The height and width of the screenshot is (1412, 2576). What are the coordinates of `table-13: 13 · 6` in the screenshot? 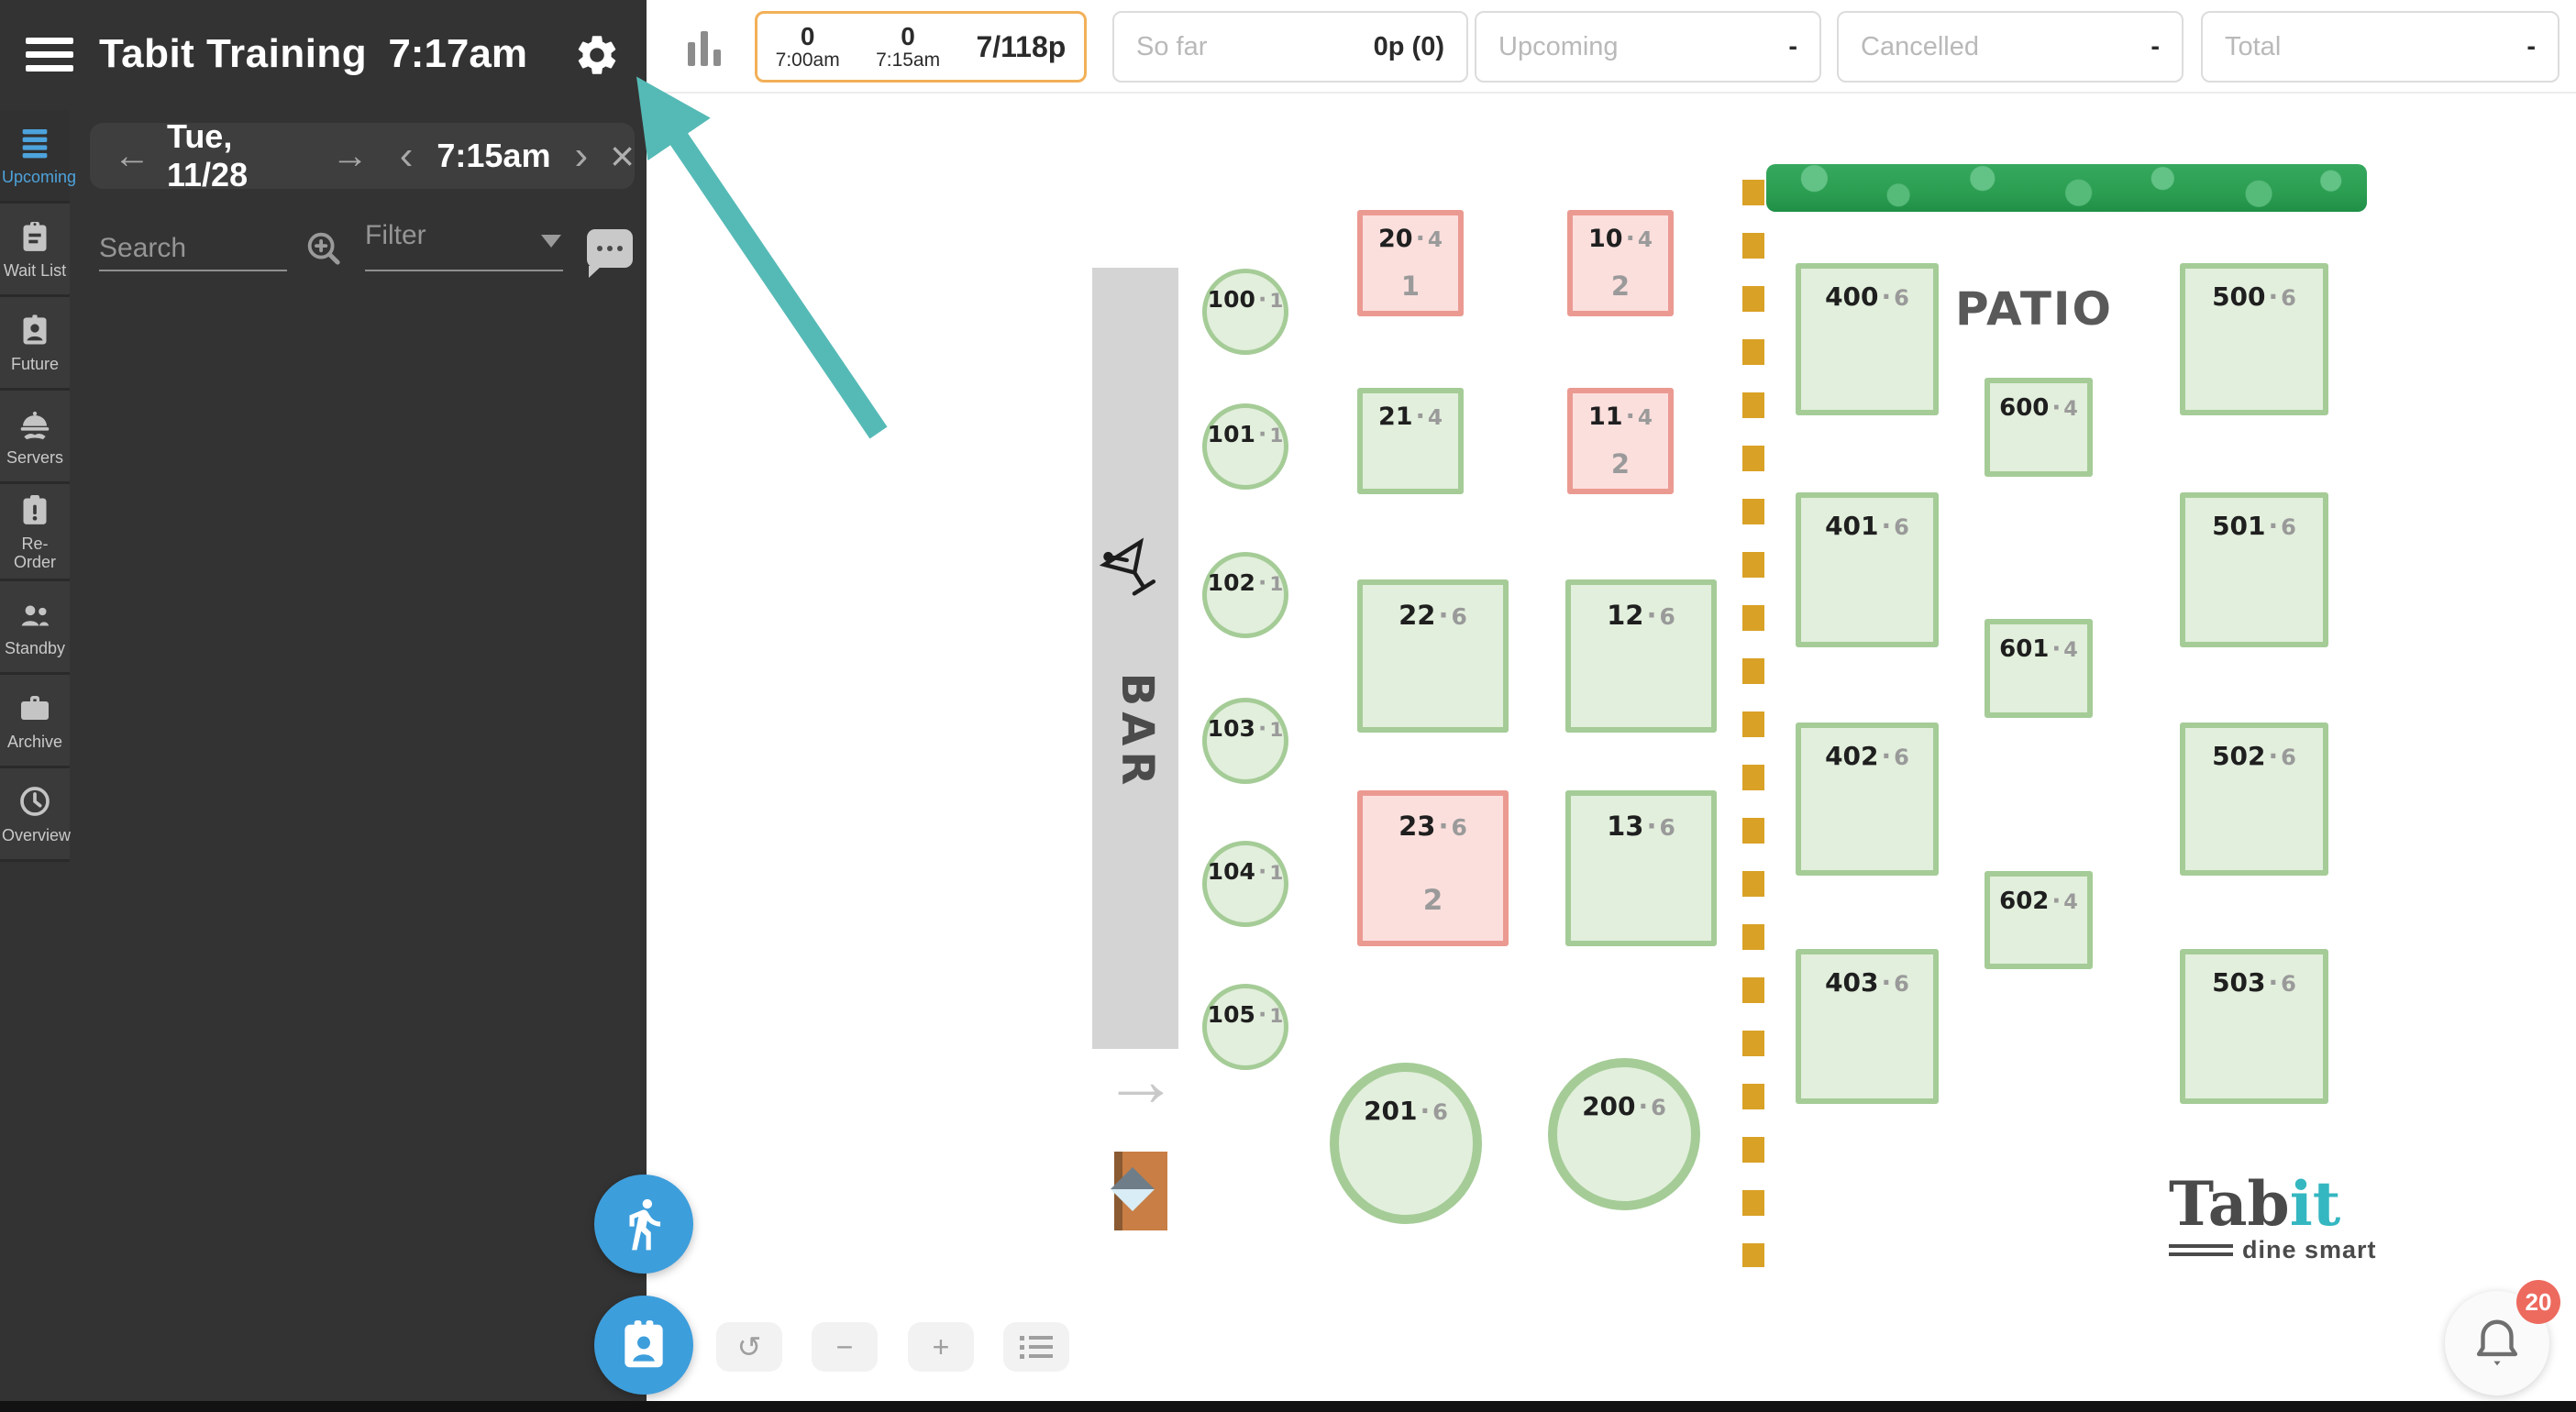 It's located at (1641, 868).